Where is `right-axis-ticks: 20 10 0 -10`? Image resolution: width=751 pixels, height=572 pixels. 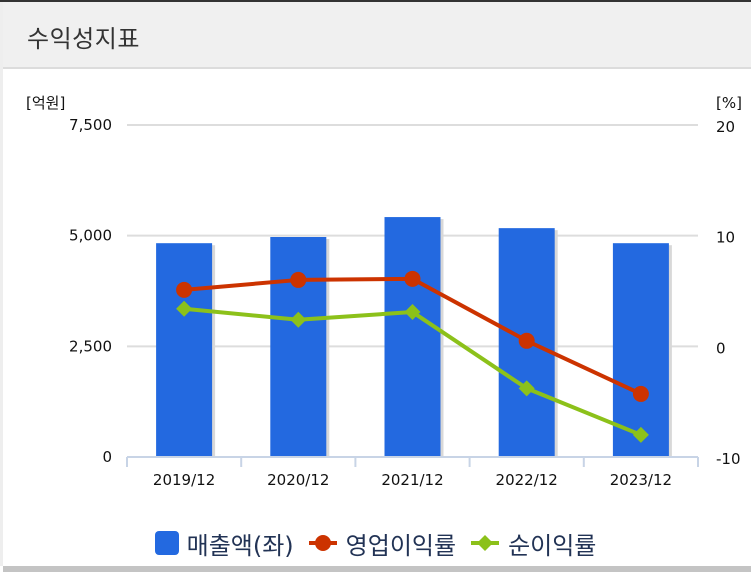
right-axis-ticks: 20 10 0 -10 is located at coordinates (728, 293).